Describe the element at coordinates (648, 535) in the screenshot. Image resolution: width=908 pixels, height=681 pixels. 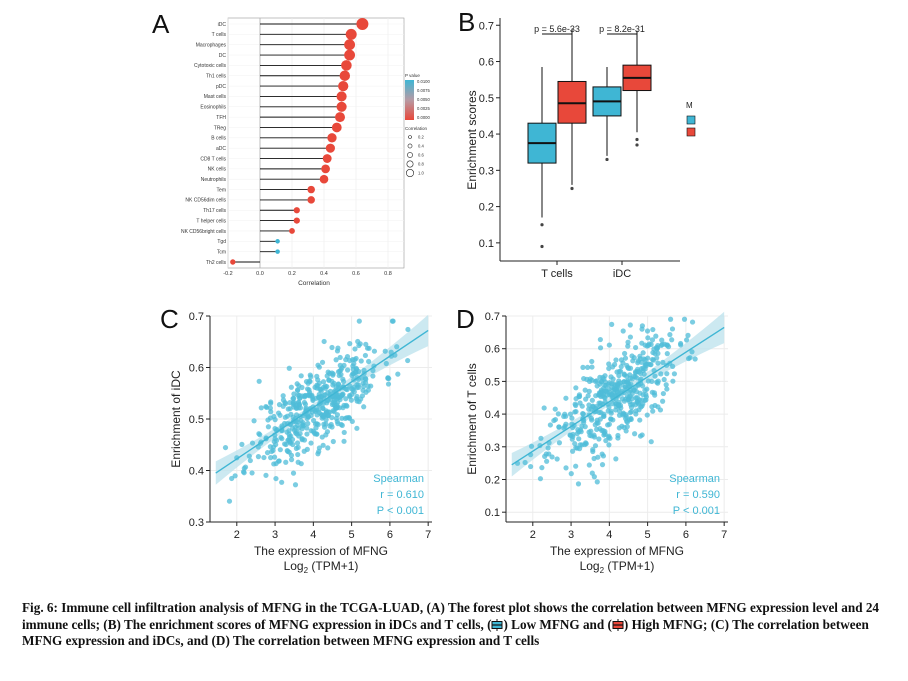
I see `x-tick-label: 5` at that location.